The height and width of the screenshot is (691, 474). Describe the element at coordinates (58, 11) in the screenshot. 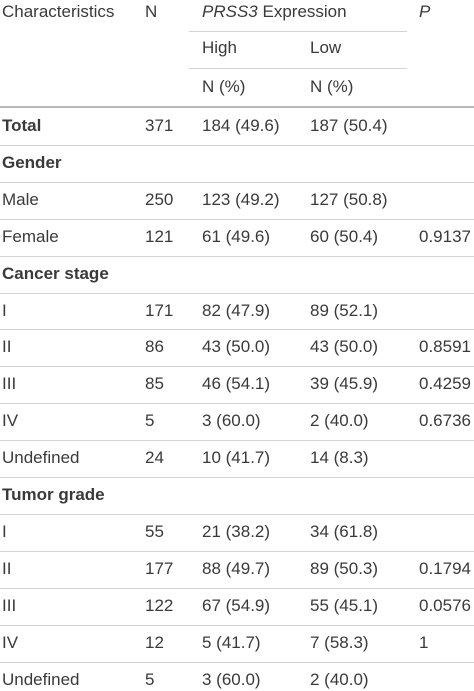

I see `header-characteristics: Characteristics` at that location.